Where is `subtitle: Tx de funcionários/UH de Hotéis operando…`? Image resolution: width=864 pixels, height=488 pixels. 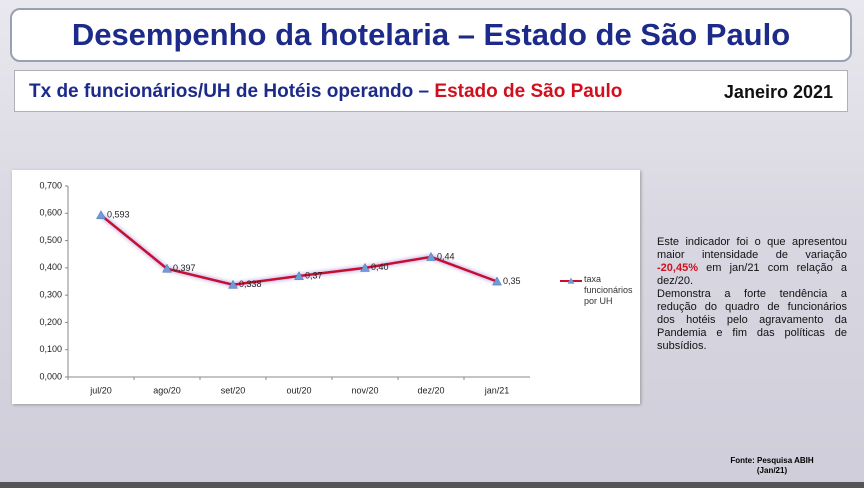
subtitle: Tx de funcionários/UH de Hotéis operando… is located at coordinates (325, 92).